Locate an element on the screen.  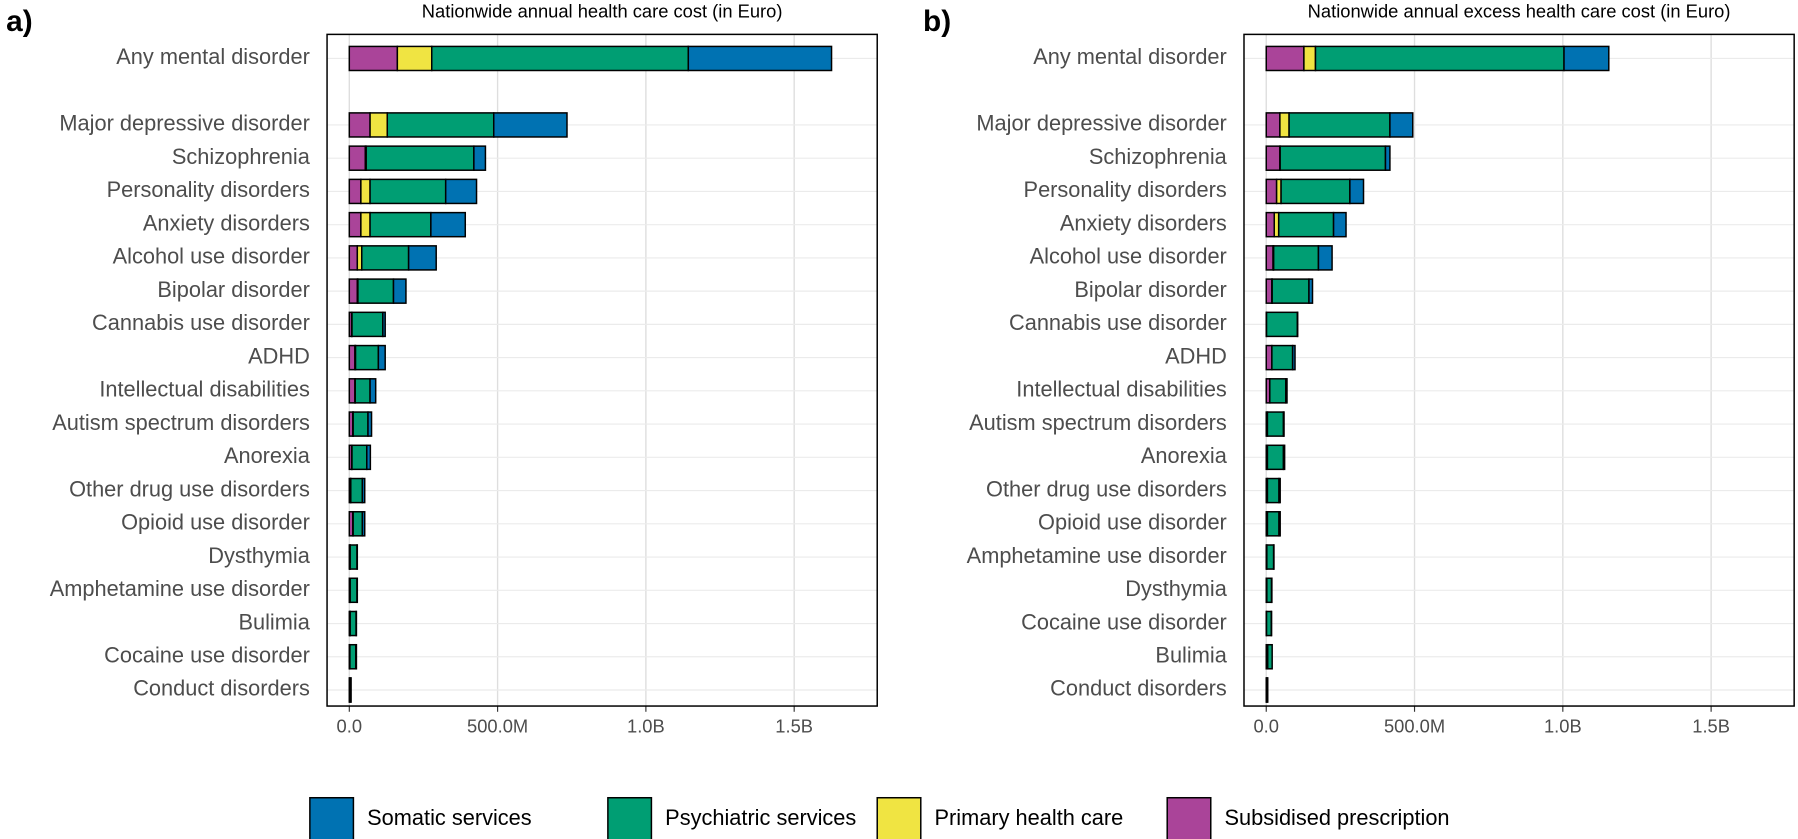
category-label: Bulimia is located at coordinates (274, 621).